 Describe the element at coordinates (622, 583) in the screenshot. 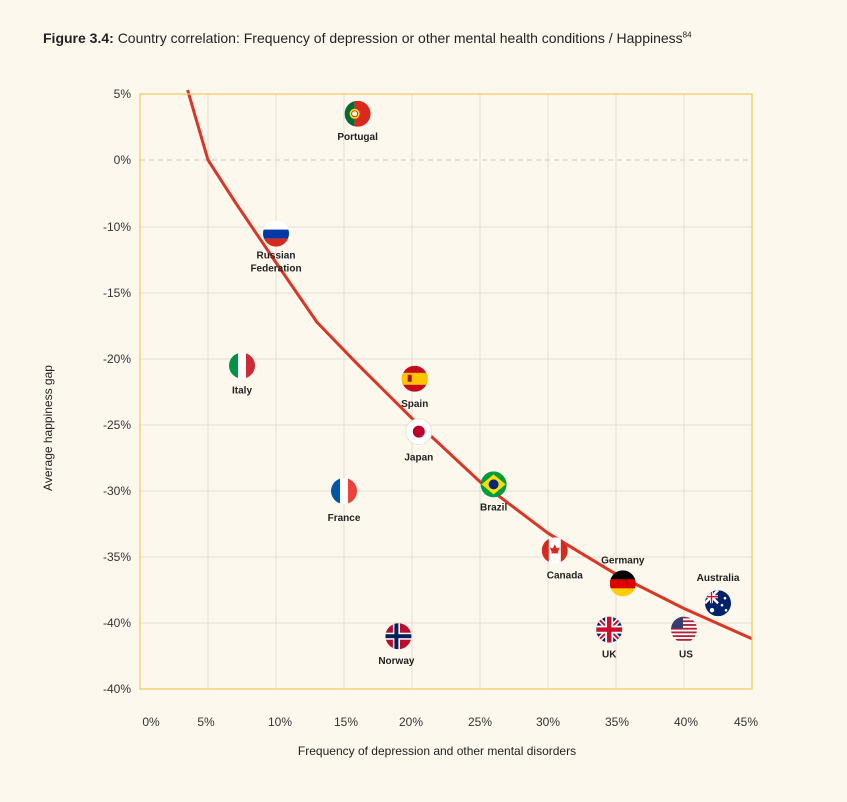

I see `germany-flag-icon` at that location.